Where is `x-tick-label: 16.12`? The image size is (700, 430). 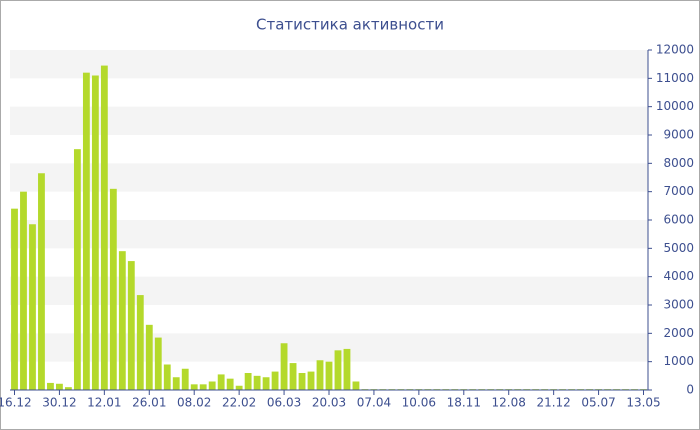
x-tick-label: 16.12 is located at coordinates (16, 403).